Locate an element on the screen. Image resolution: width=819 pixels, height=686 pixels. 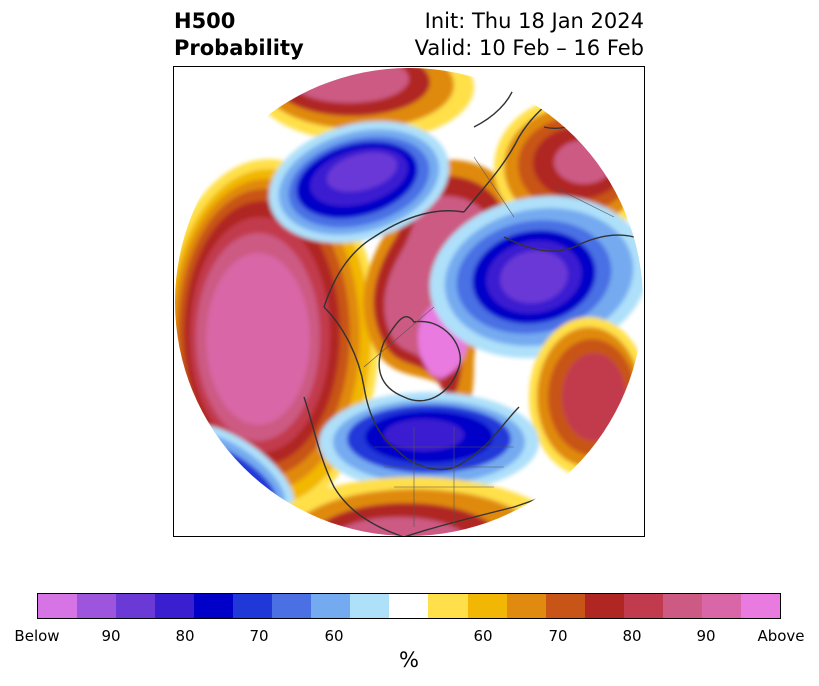
title-product: Probability is located at coordinates (239, 48).